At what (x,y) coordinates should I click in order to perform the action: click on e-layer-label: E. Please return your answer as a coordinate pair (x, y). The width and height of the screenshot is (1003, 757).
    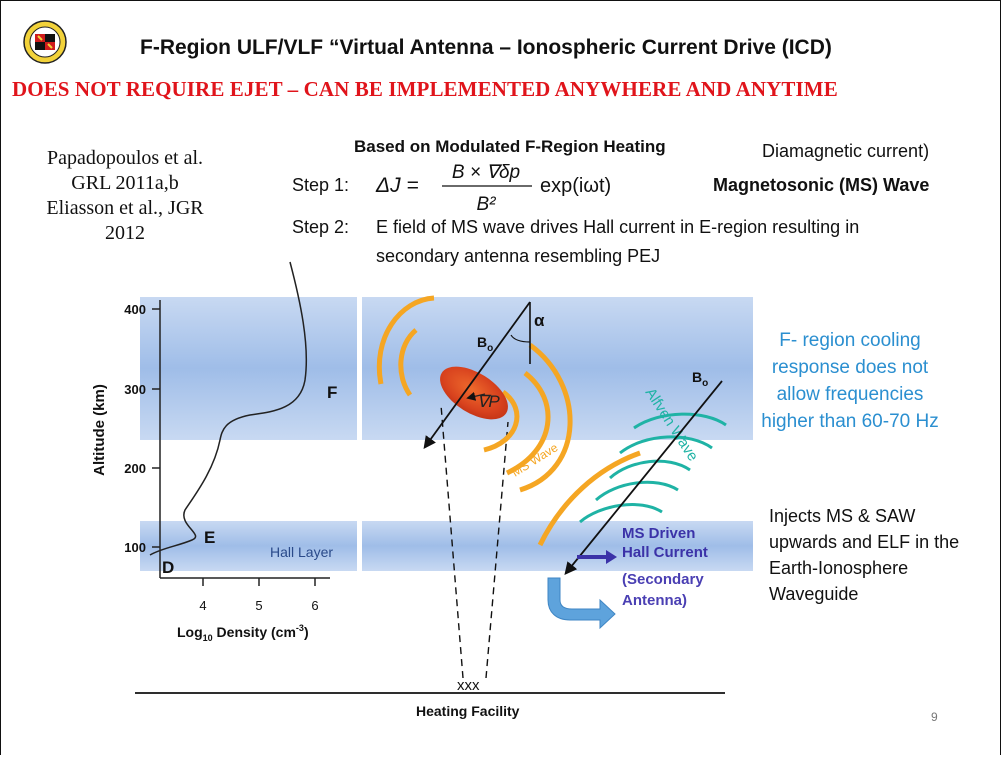
    Looking at the image, I should click on (209, 537).